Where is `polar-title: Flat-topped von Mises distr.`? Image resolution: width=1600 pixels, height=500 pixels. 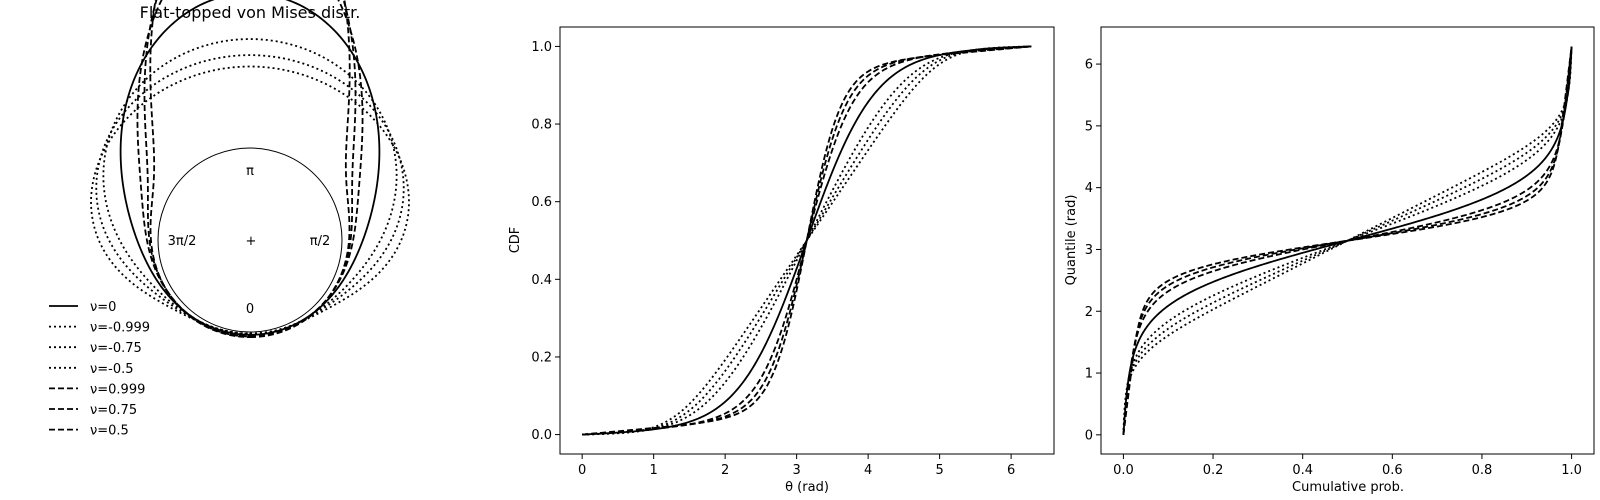 polar-title: Flat-topped von Mises distr. is located at coordinates (250, 12).